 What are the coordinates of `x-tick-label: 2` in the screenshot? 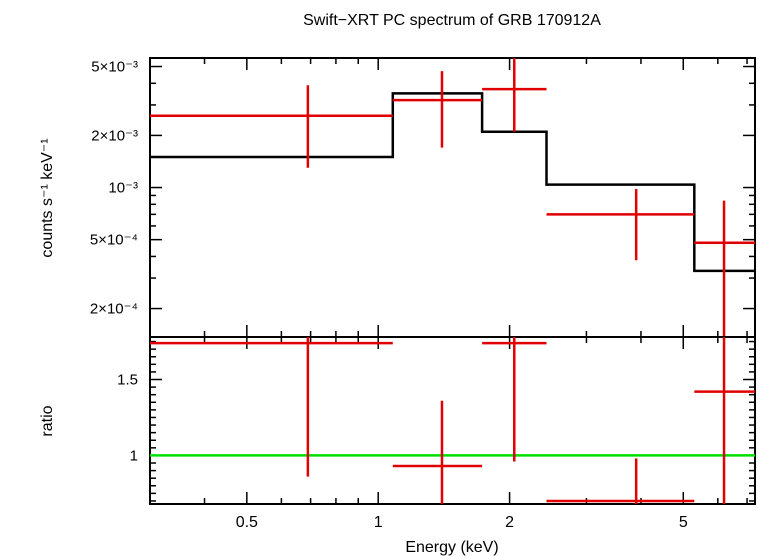 It's located at (509, 522).